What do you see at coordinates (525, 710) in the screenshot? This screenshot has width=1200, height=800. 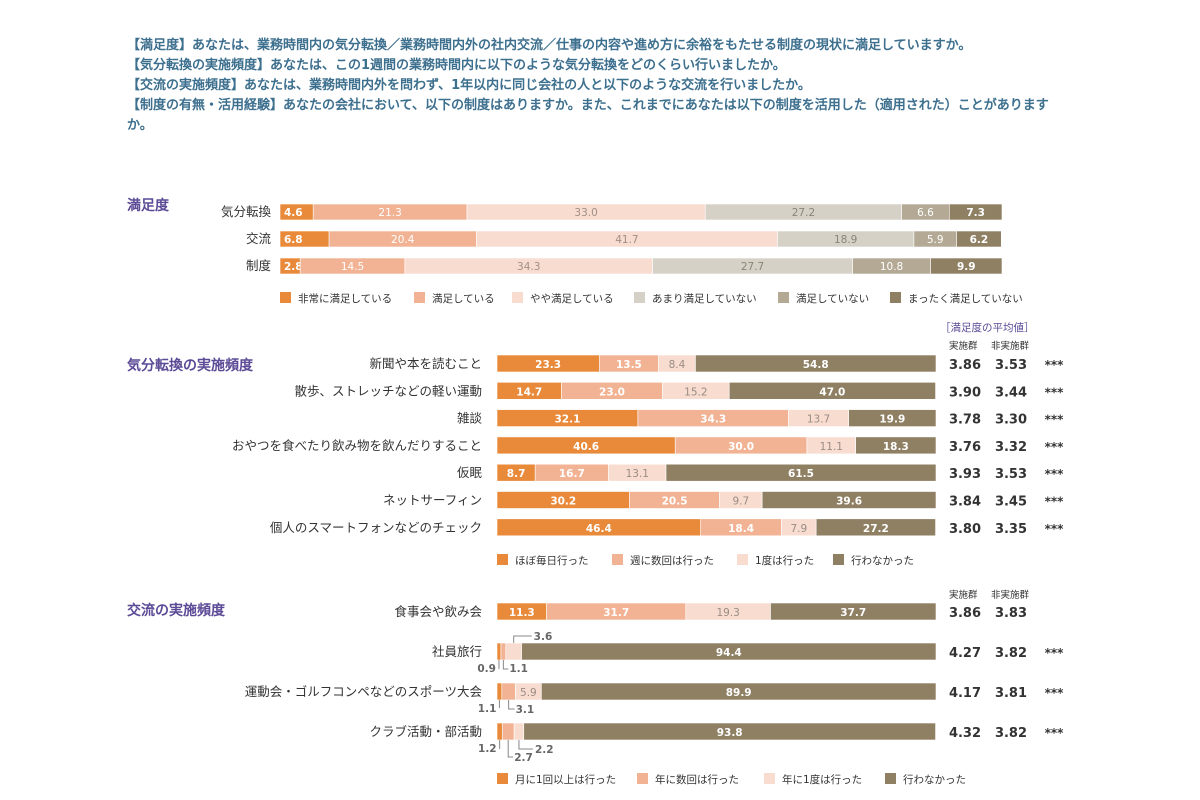 I see `data-label: 3.1` at bounding box center [525, 710].